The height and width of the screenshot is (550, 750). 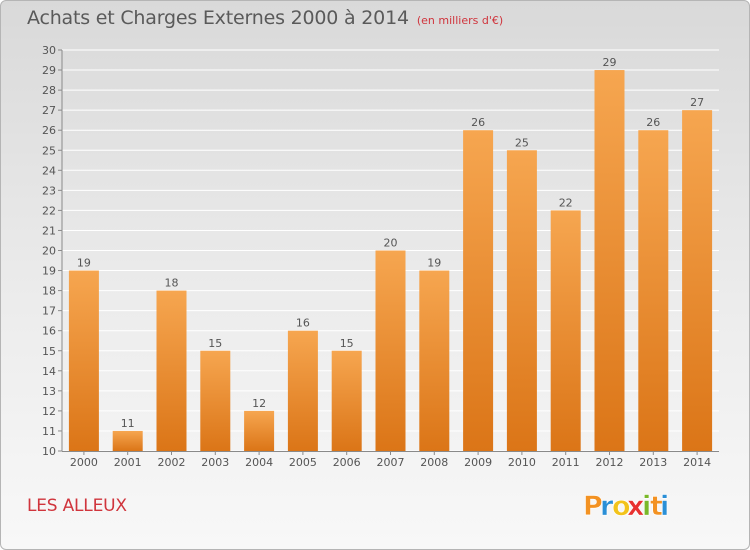 What do you see at coordinates (49, 391) in the screenshot?
I see `y-tick-label: 13` at bounding box center [49, 391].